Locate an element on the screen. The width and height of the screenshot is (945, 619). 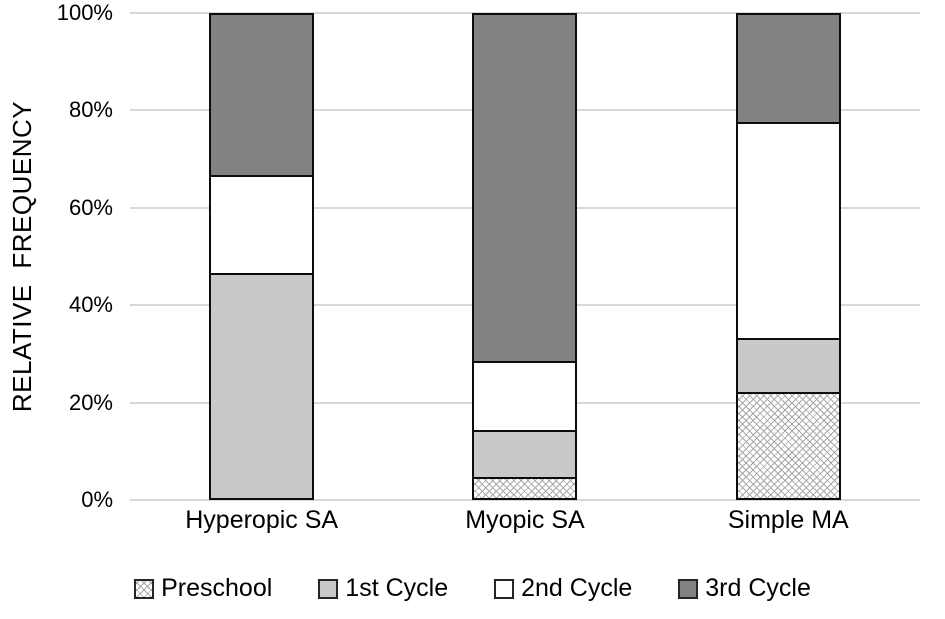
legend-label: 3rd Cycle is located at coordinates (758, 588).